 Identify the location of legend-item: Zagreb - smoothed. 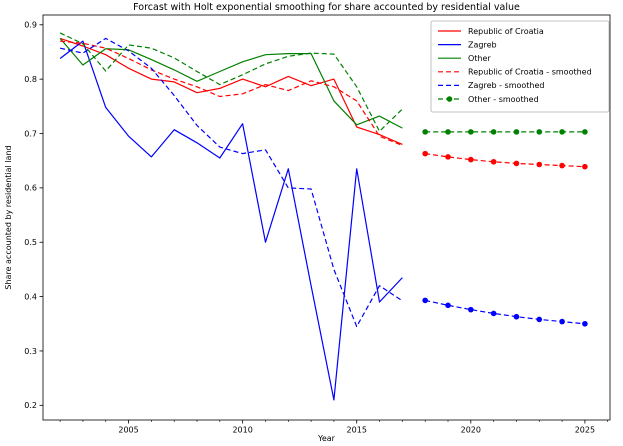
(491, 85).